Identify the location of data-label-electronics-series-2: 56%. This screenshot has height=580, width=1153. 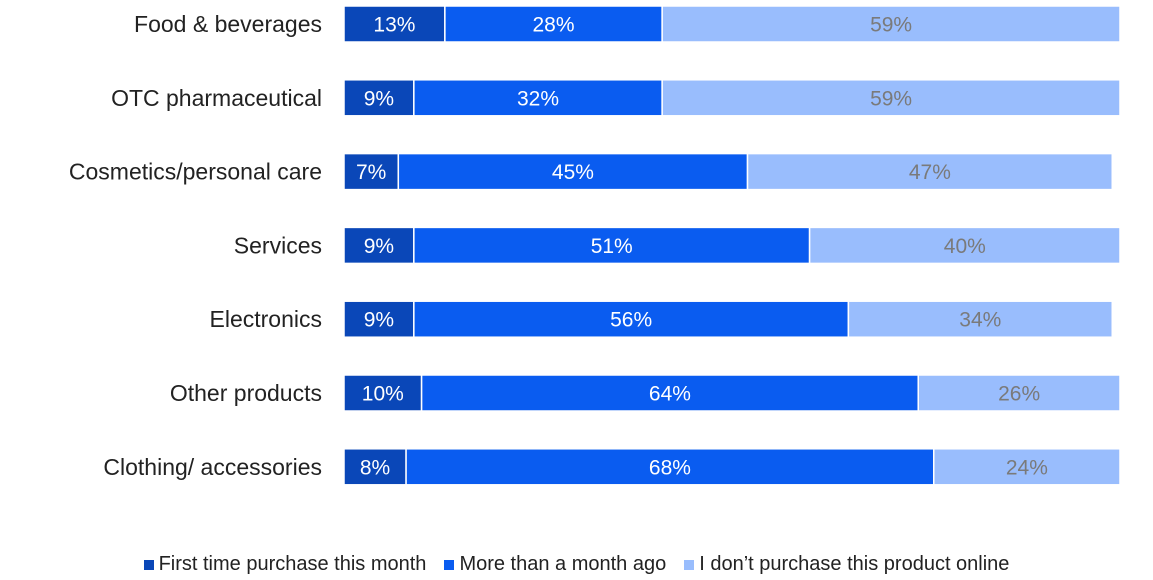
(631, 320).